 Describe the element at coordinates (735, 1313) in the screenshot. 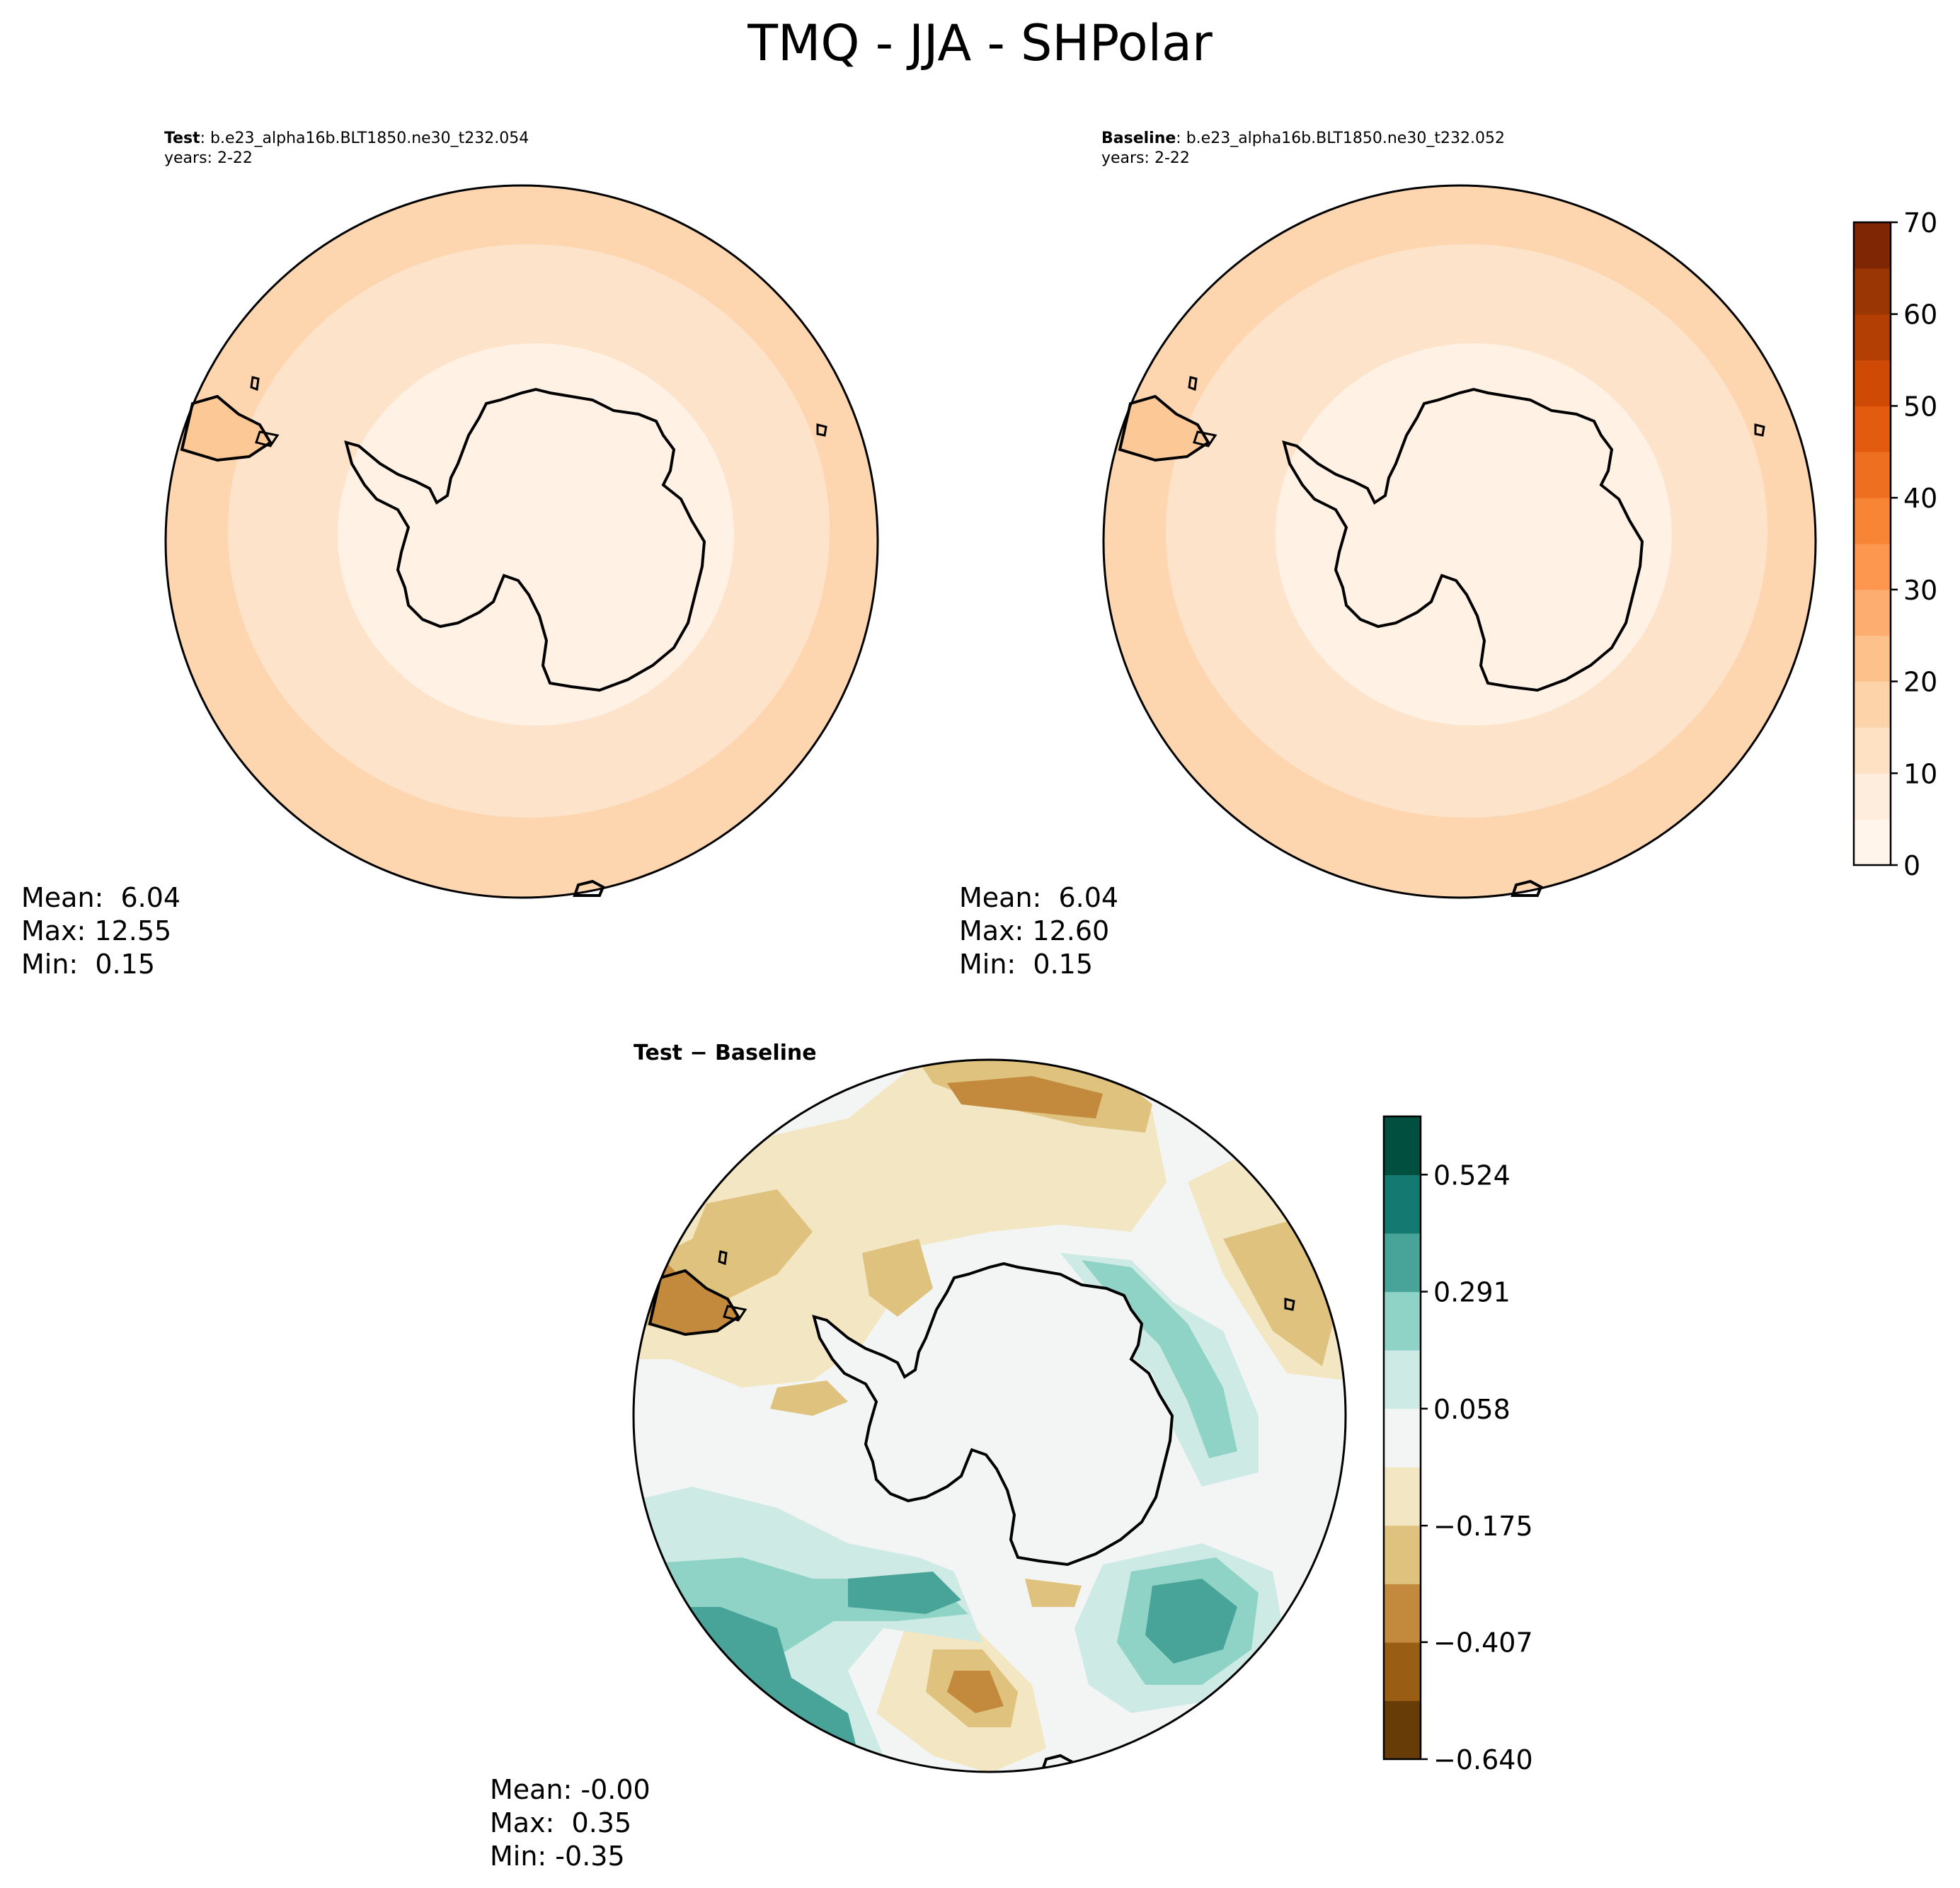

I see `diff-falklands` at that location.